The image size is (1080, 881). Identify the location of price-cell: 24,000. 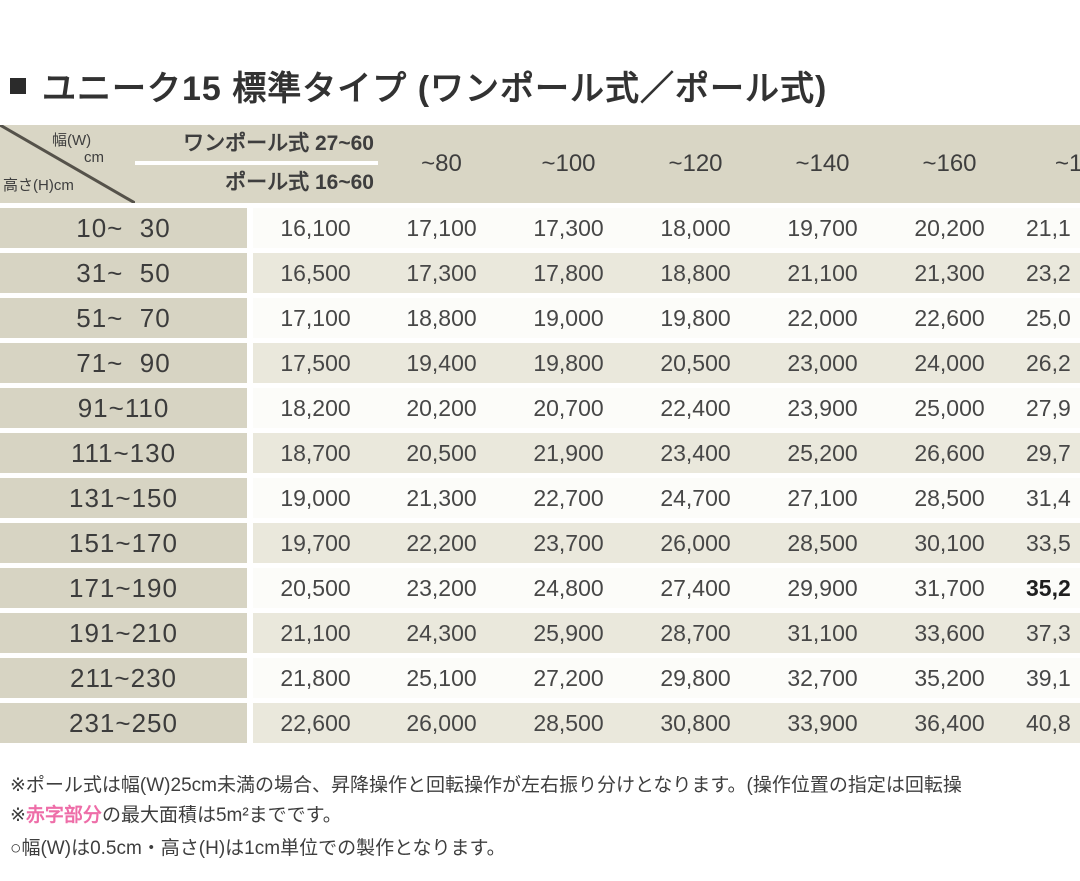
(949, 363).